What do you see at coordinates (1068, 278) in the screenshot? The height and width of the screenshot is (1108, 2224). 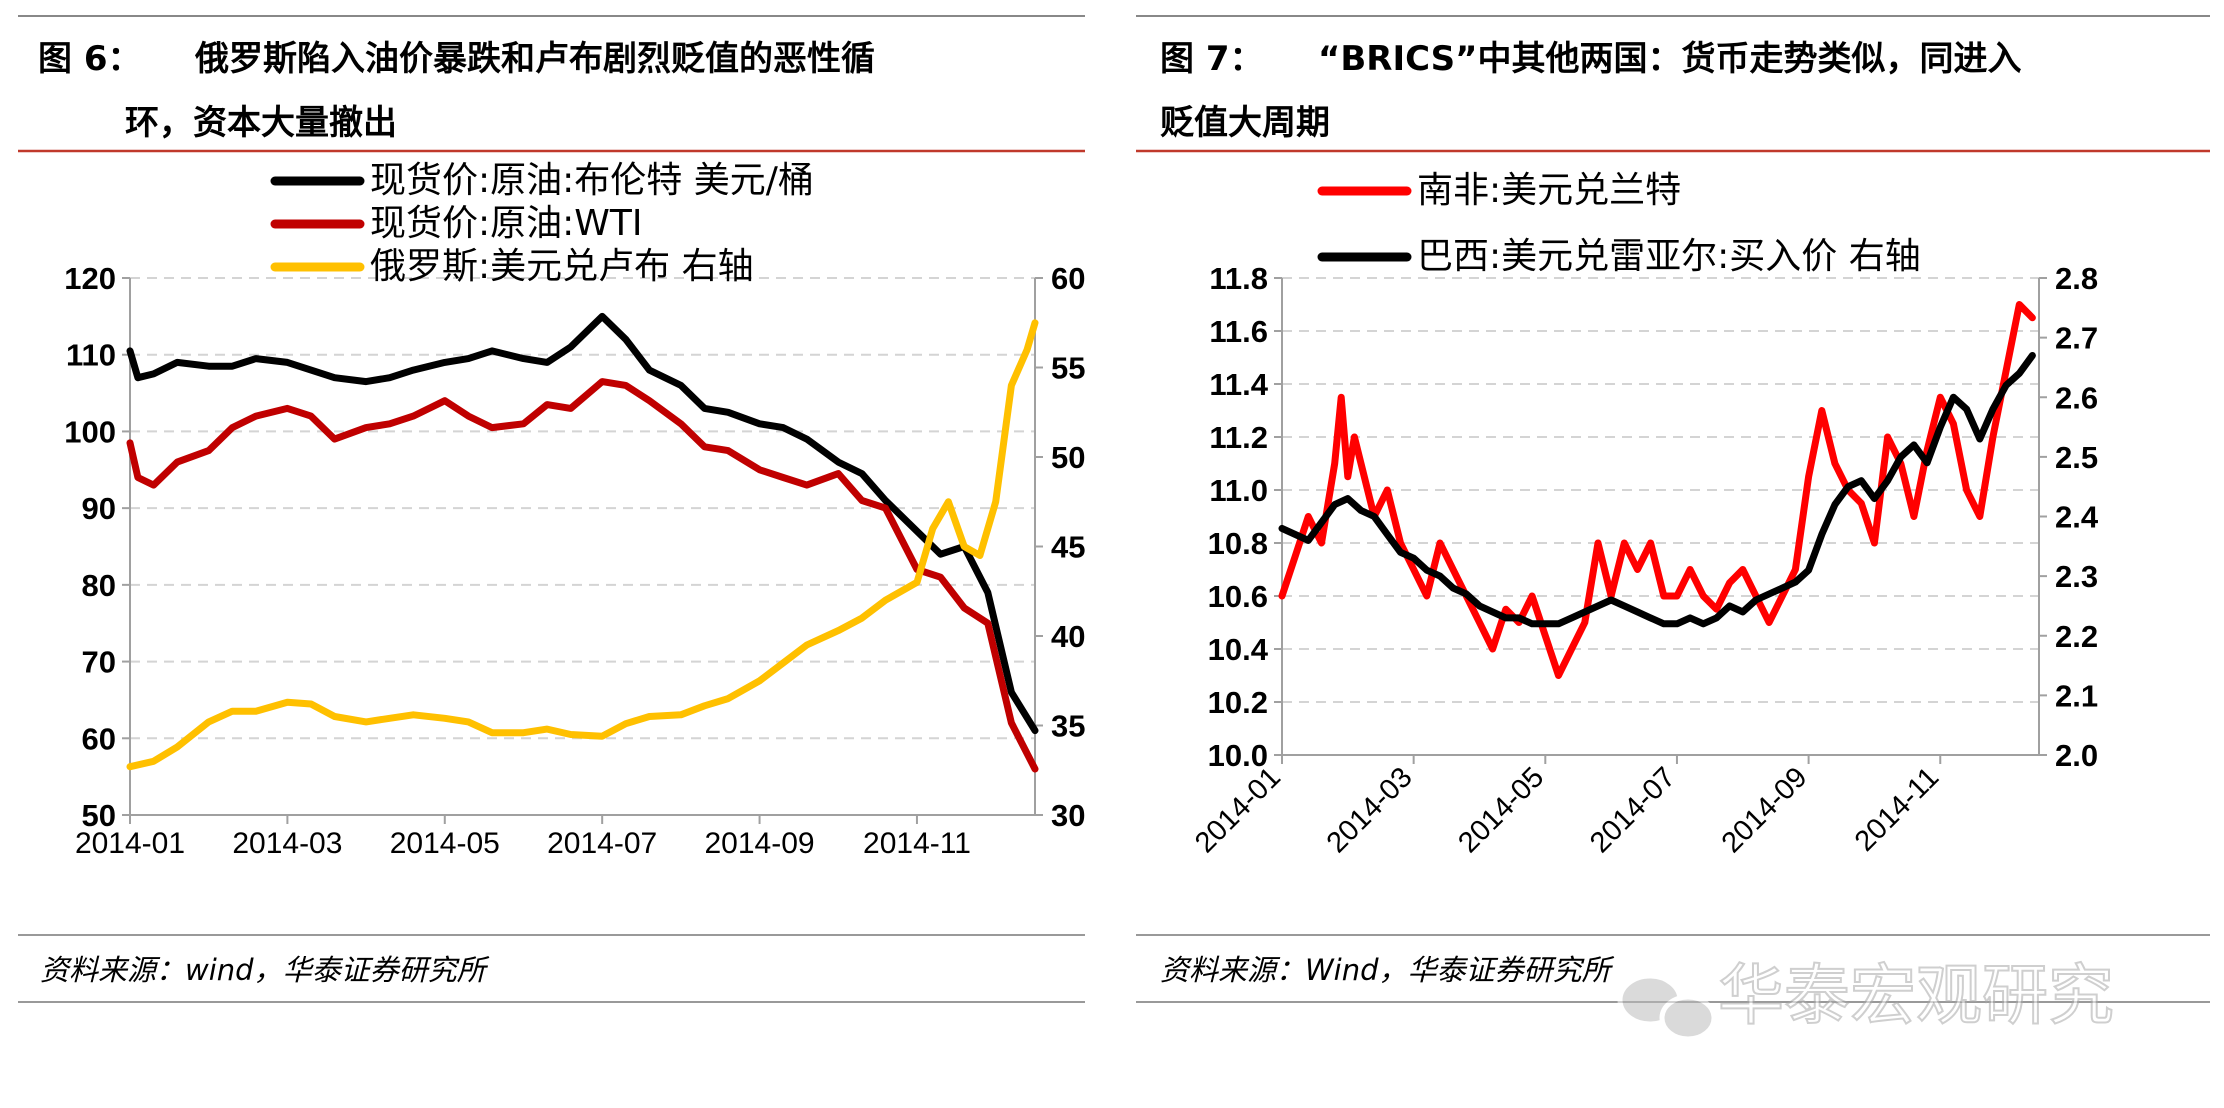 I see `y-right-tick-label: 60` at bounding box center [1068, 278].